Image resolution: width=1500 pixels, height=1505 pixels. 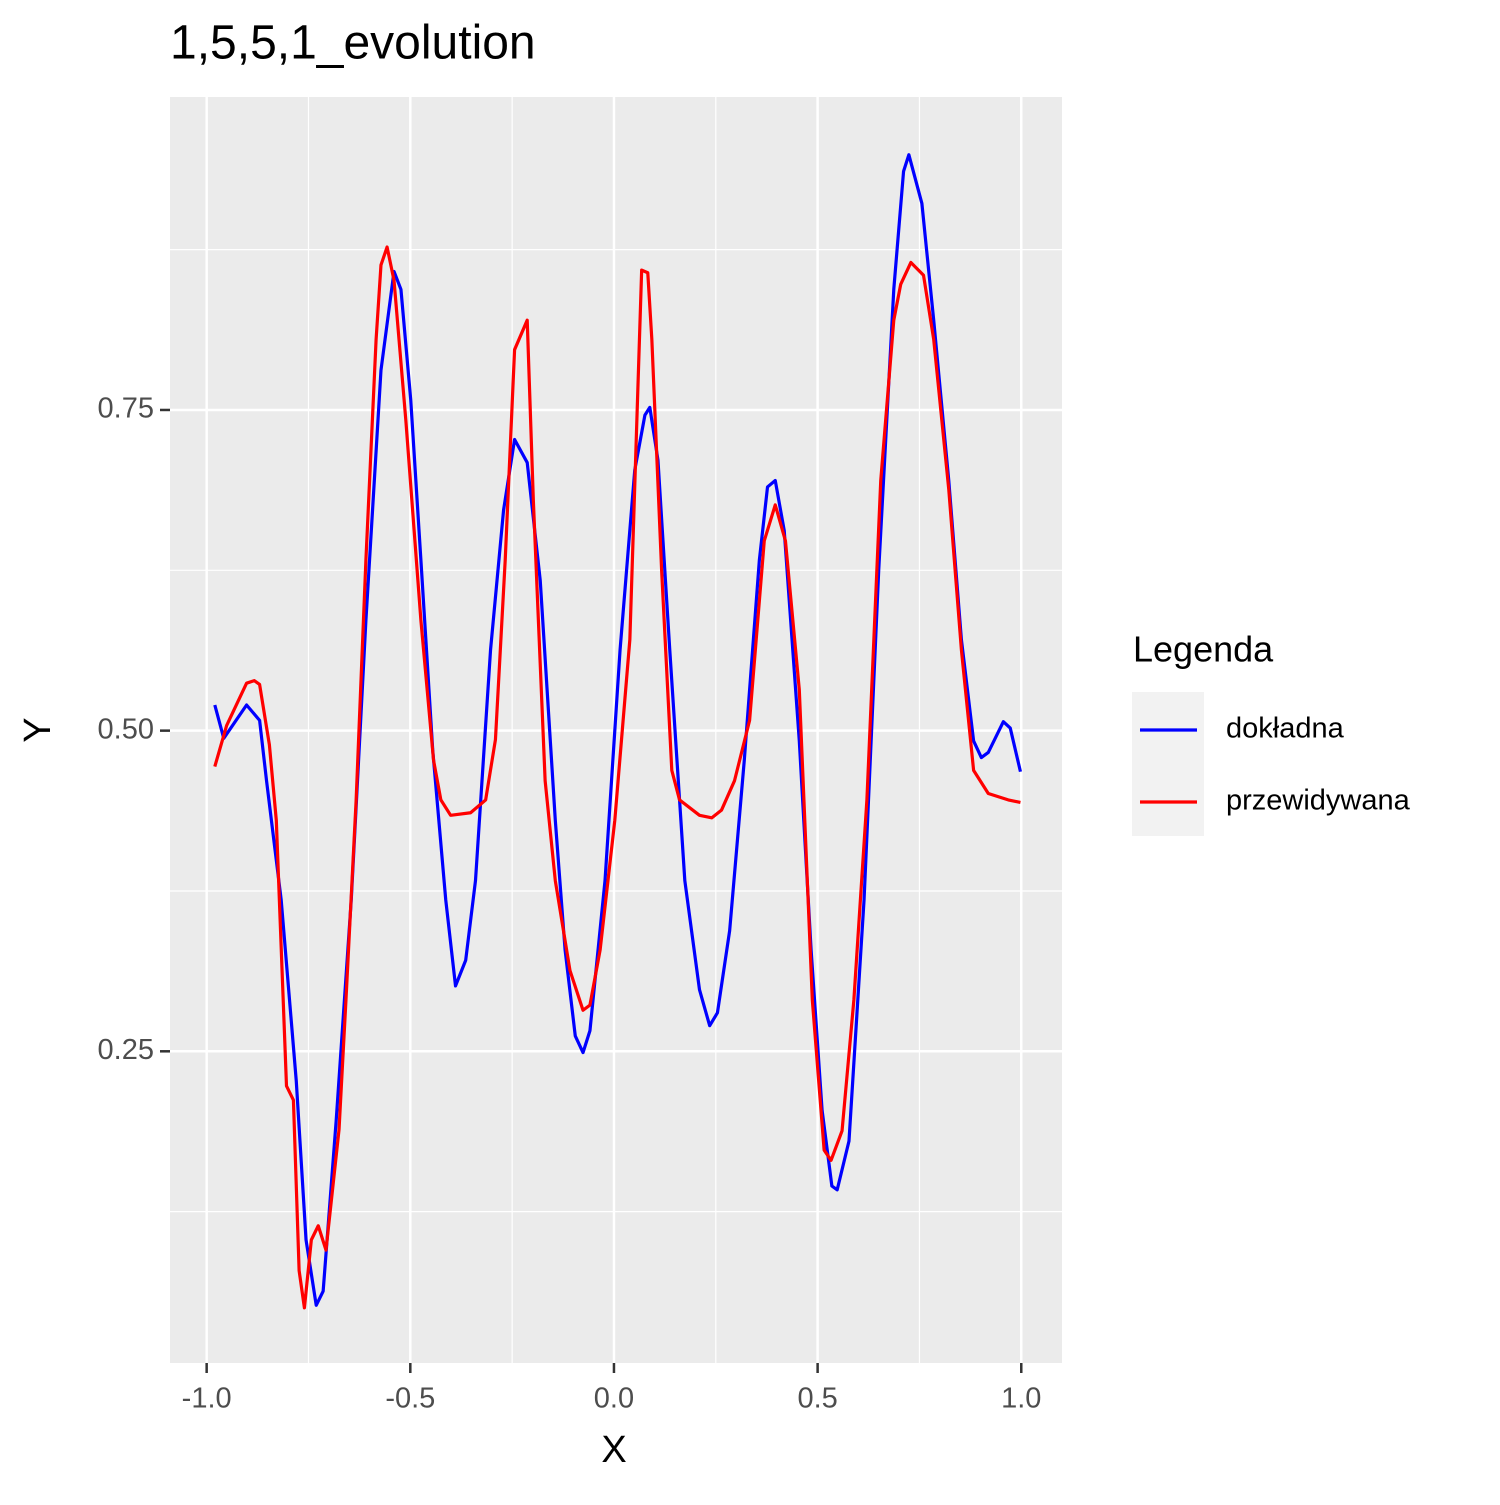 What do you see at coordinates (38, 729) in the screenshot?
I see `y-axis-title: Y` at bounding box center [38, 729].